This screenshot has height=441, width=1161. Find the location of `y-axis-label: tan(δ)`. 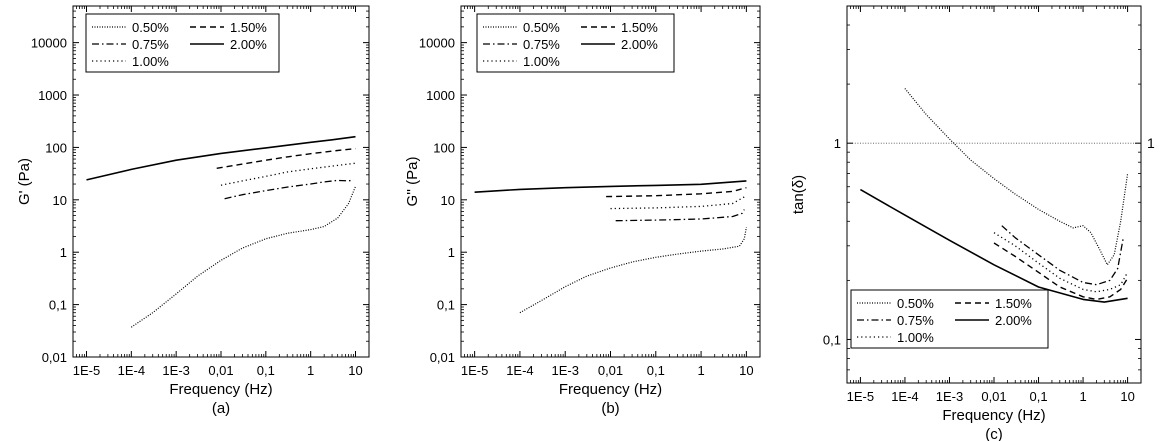

y-axis-label: tan(δ) is located at coordinates (798, 194).